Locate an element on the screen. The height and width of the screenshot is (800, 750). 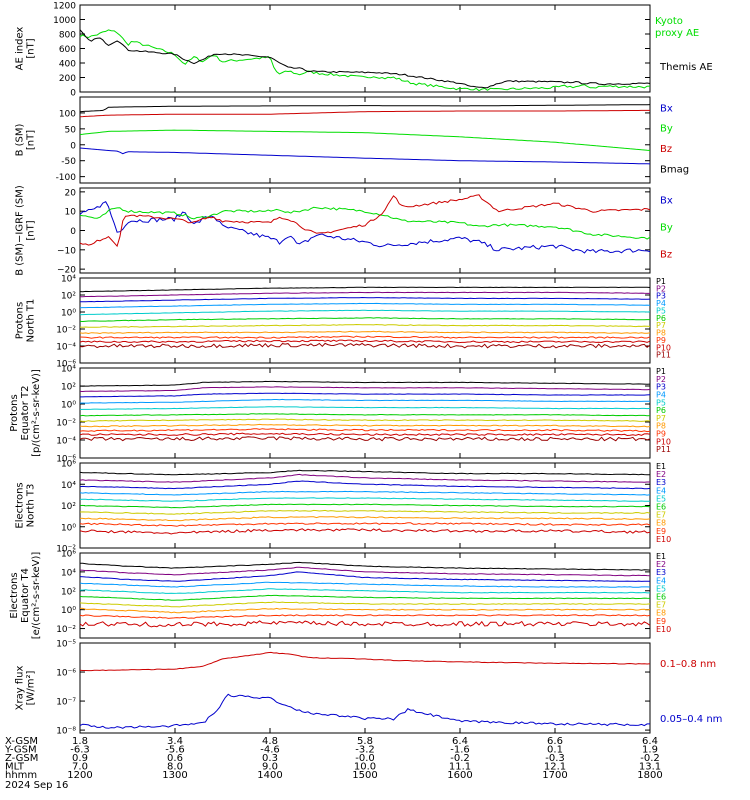
orbit-value: 3.4 is located at coordinates (175, 741).